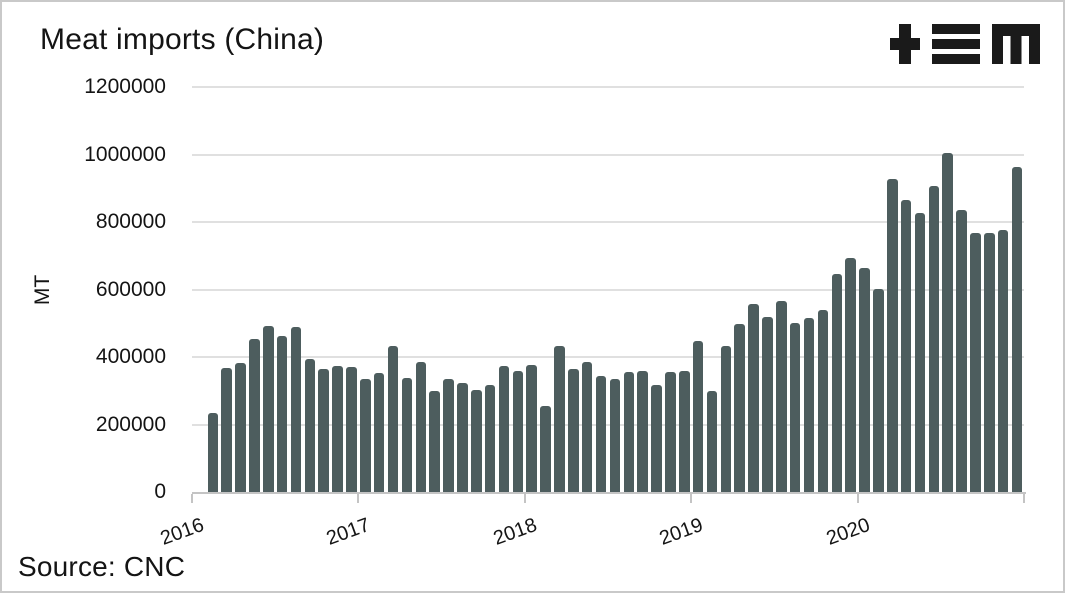 This screenshot has width=1065, height=593. Describe the element at coordinates (965, 44) in the screenshot. I see `brand-logo` at that location.